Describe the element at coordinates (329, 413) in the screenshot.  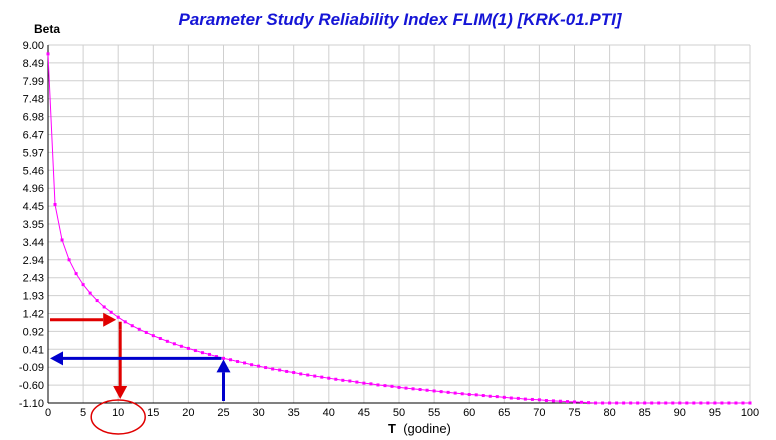
I see `x-tick-label: 40` at that location.